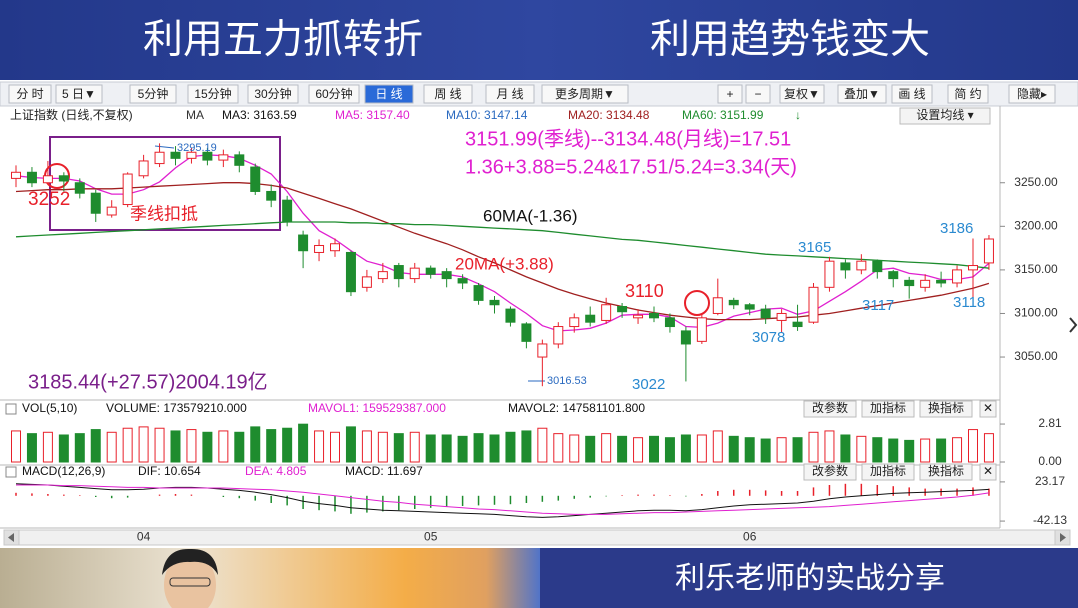  Describe the element at coordinates (197, 148) in the screenshot. I see `annotation: 3295.19` at that location.